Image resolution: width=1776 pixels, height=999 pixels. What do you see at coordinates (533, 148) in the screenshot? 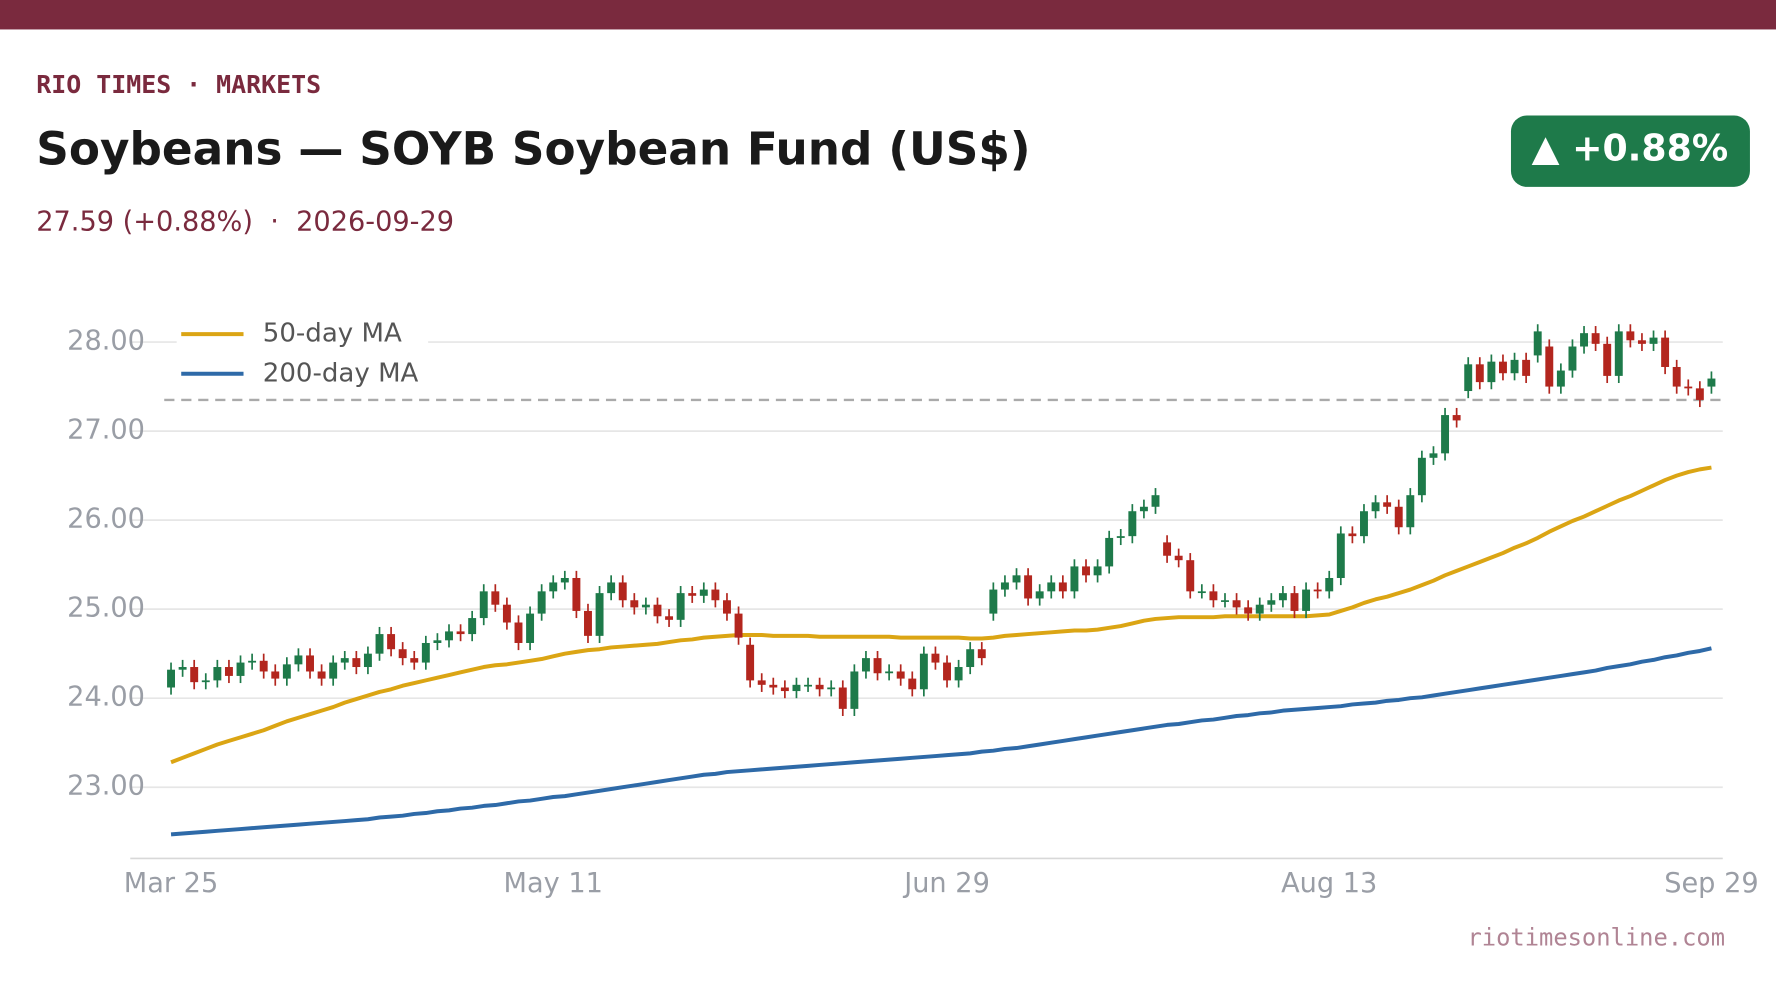
I see `chart-title: Soybeans — SOYB Soybean Fund (US$)` at bounding box center [533, 148].